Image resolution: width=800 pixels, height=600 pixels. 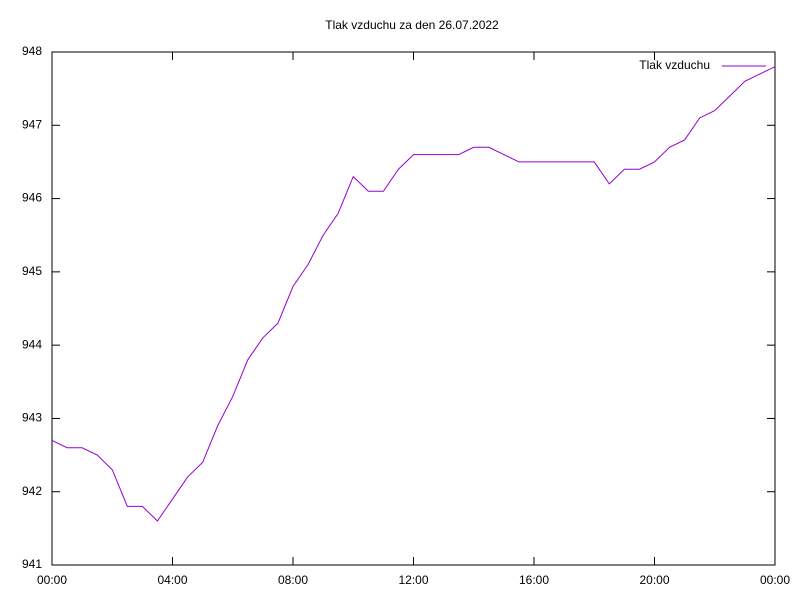 What do you see at coordinates (32, 344) in the screenshot?
I see `y-tick-label: 944` at bounding box center [32, 344].